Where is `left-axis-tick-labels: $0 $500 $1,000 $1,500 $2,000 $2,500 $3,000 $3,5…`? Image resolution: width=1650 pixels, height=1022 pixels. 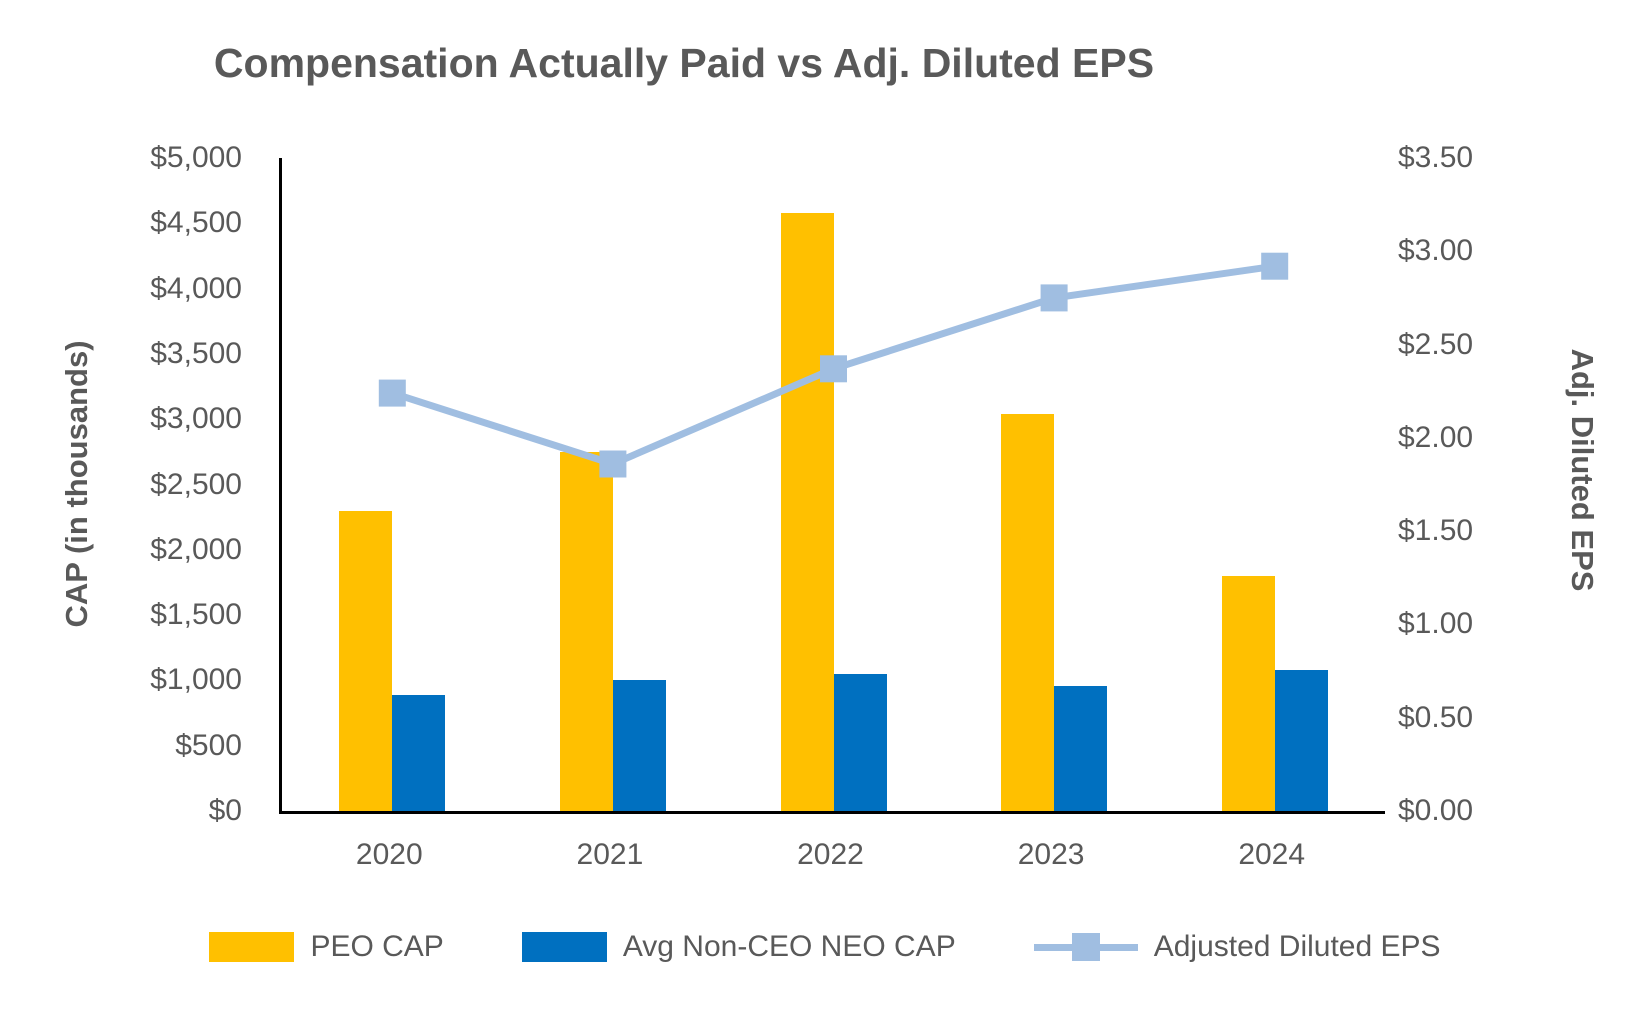 left-axis-tick-labels: $0 $500 $1,000 $1,500 $2,000 $2,500 $3,000 $3,5… is located at coordinates (121, 511).